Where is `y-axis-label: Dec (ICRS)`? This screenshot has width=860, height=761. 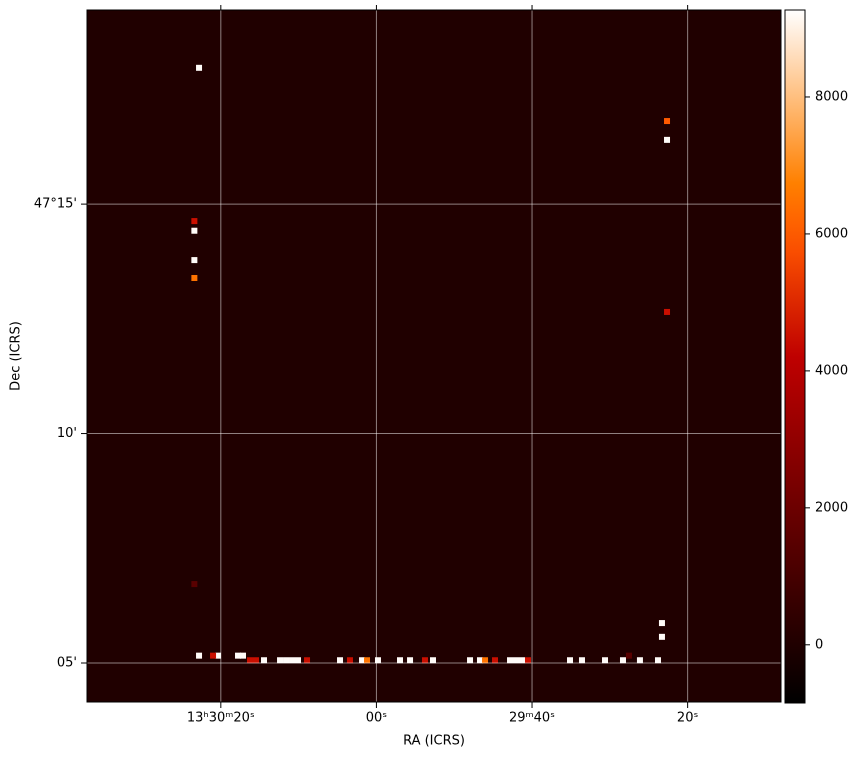 y-axis-label: Dec (ICRS) is located at coordinates (16, 356).